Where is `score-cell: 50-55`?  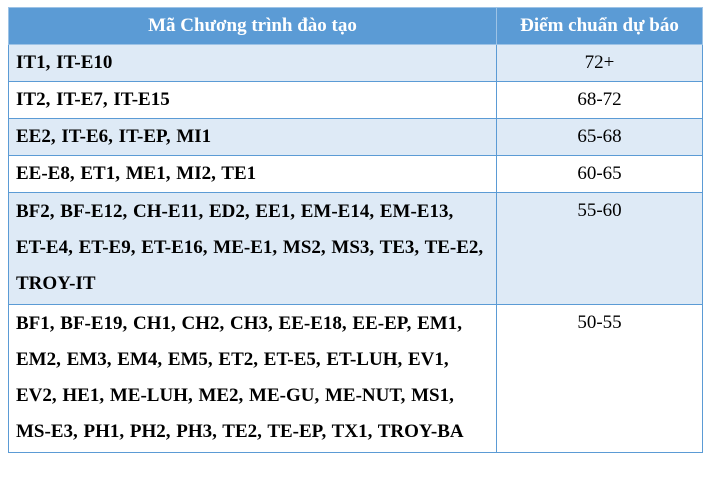 score-cell: 50-55 is located at coordinates (599, 378).